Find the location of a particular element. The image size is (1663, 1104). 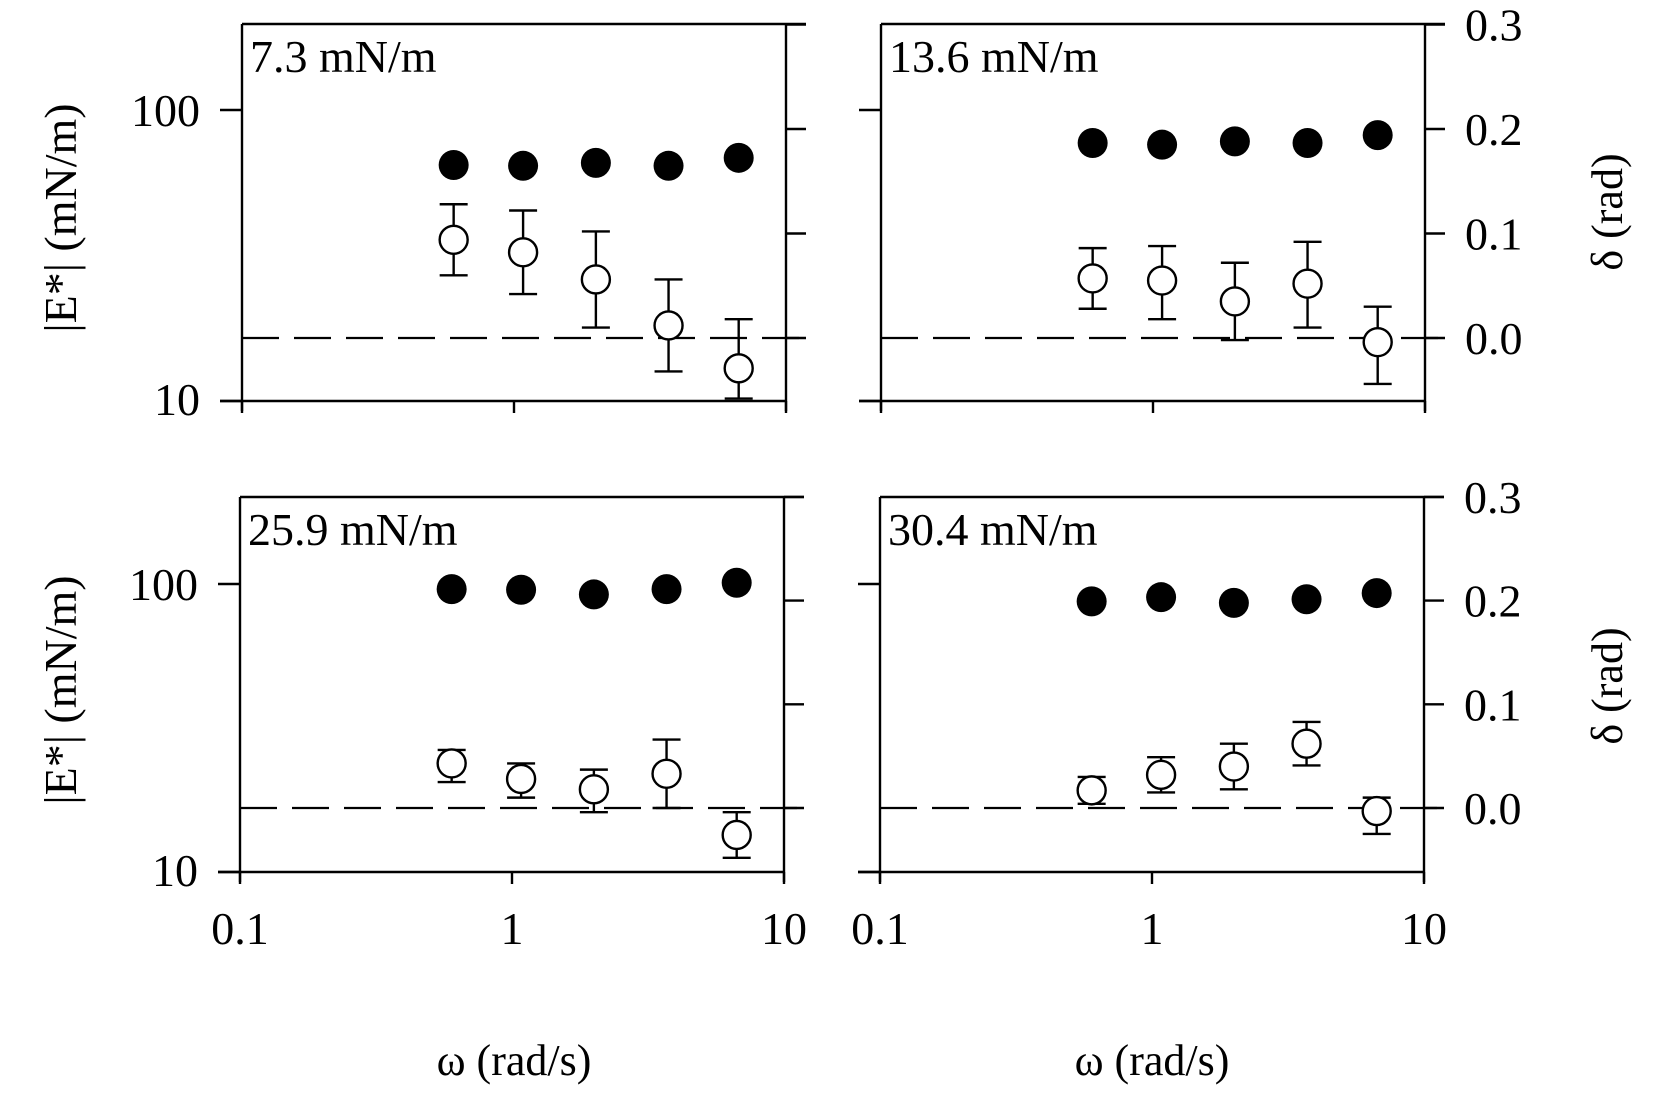

panel-top-left: 10 100 7.3 mN/m is located at coordinates (468, 223).